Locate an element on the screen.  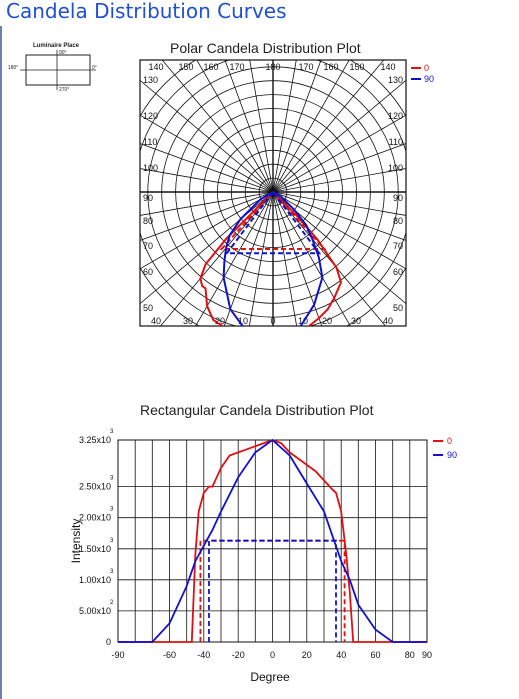
polar-angle-label-left: 50 is located at coordinates (148, 308).